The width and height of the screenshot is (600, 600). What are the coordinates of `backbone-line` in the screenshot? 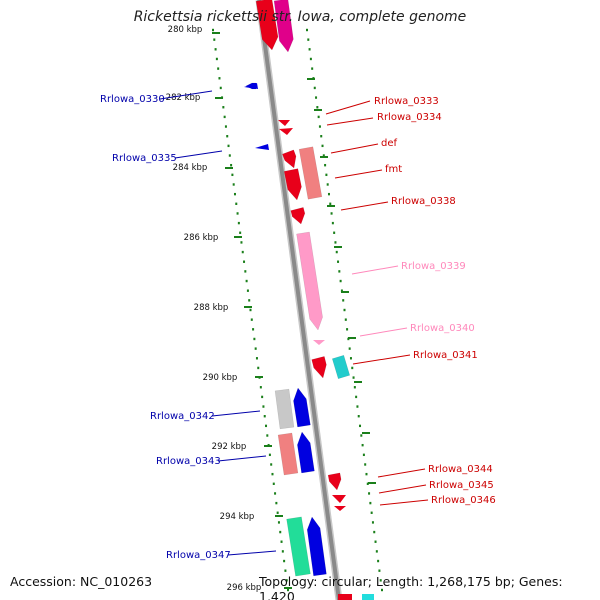 It's located at (299, 300).